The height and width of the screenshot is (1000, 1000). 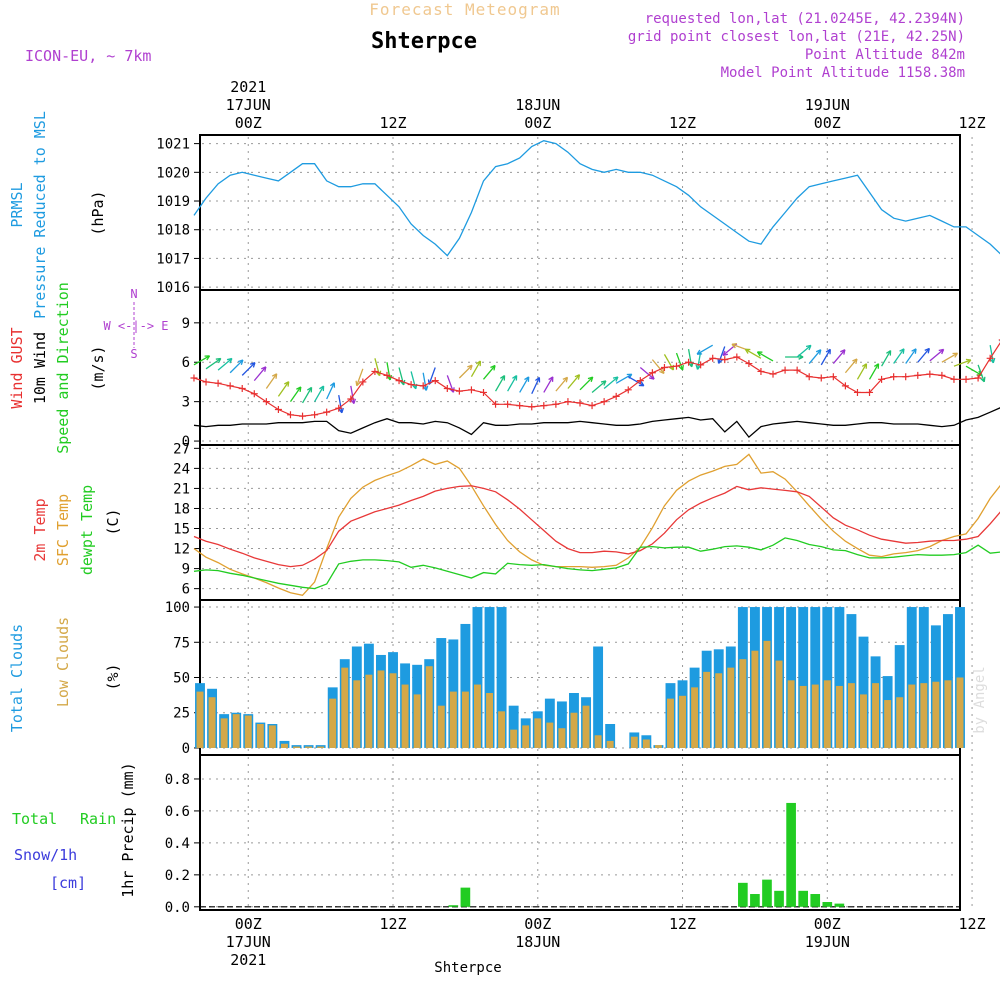 I want to click on total-clouds-label: Total Clouds, so click(x=17, y=678).